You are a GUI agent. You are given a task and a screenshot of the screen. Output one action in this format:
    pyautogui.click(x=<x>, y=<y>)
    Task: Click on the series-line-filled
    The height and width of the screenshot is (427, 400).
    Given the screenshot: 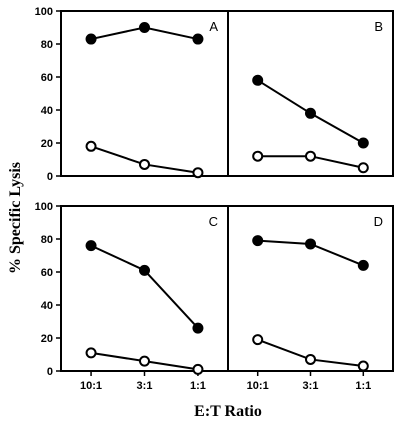 What is the action you would take?
    pyautogui.click(x=144, y=286)
    